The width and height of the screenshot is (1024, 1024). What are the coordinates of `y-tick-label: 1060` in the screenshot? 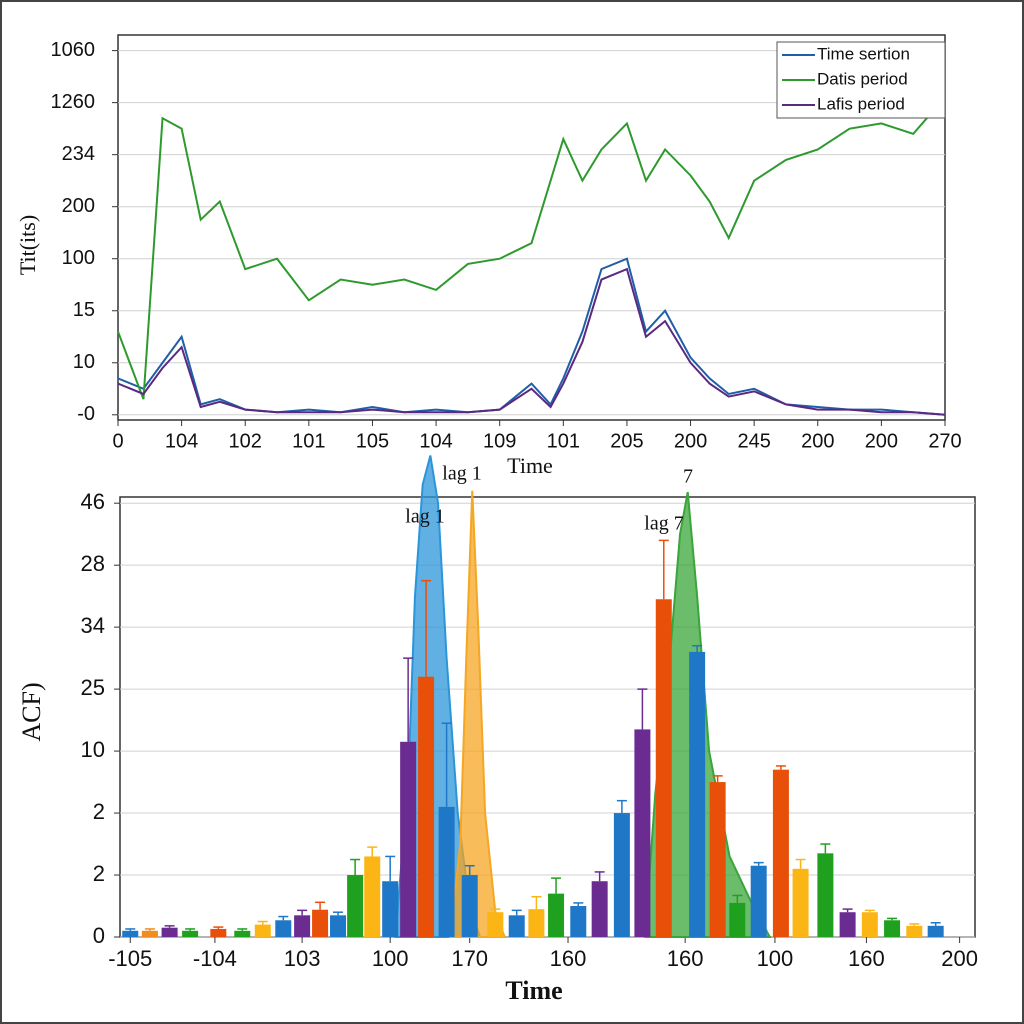 It's located at (73, 50).